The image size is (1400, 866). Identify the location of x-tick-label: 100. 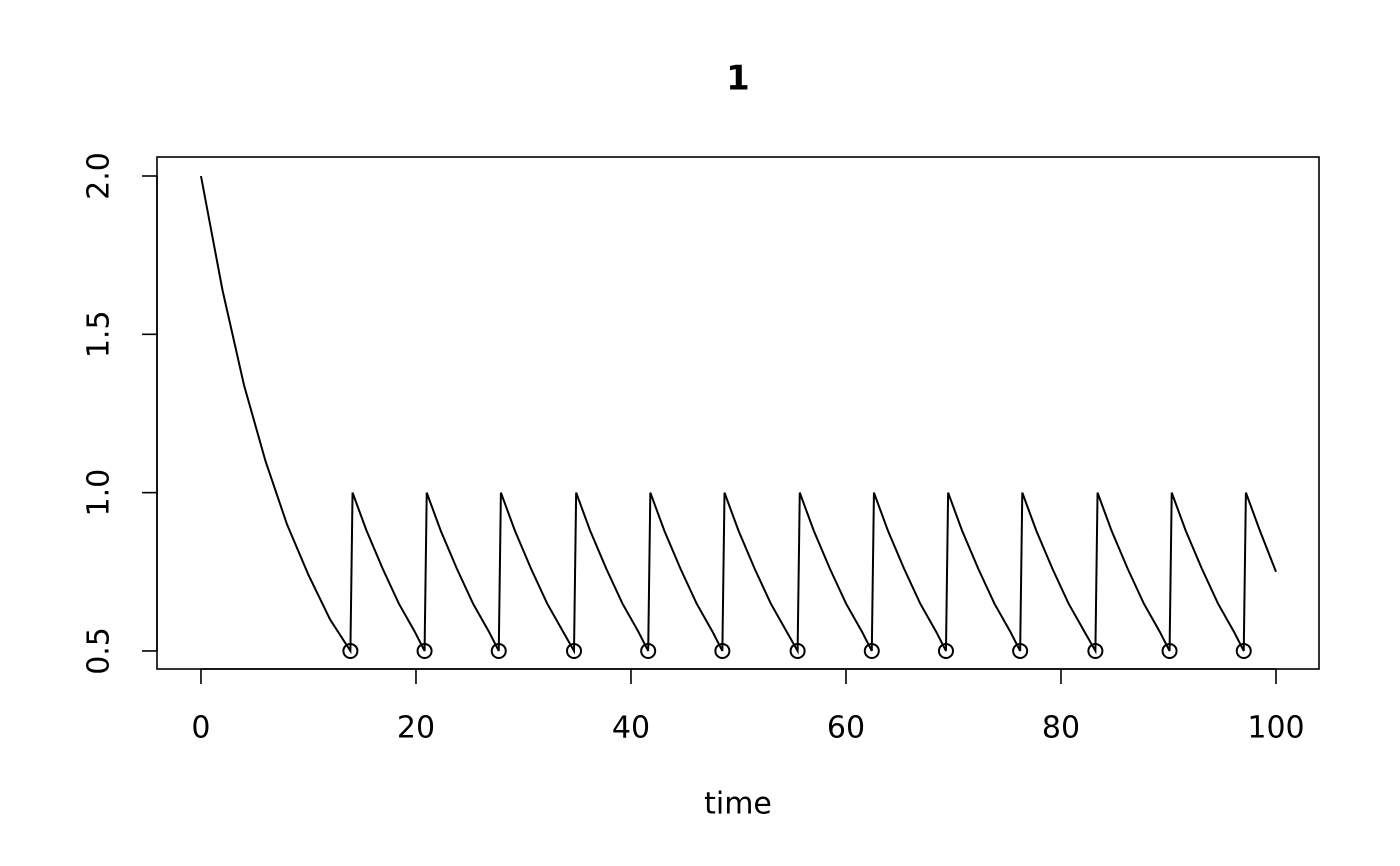
(1275, 728).